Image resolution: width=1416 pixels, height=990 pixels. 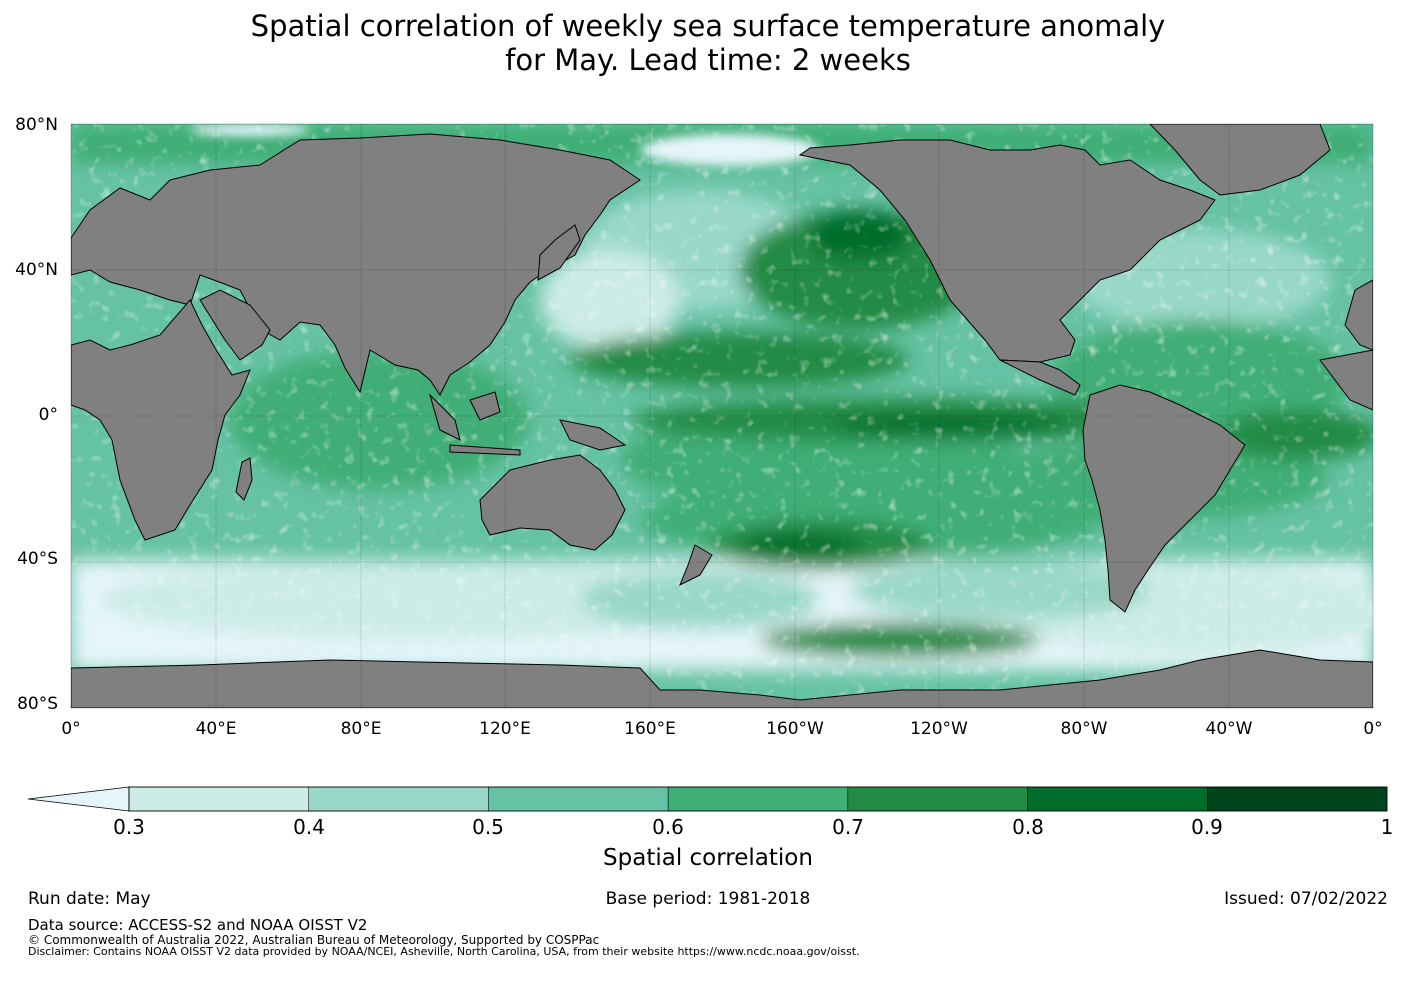 I want to click on colorbar-tick: 0.8, so click(x=1028, y=827).